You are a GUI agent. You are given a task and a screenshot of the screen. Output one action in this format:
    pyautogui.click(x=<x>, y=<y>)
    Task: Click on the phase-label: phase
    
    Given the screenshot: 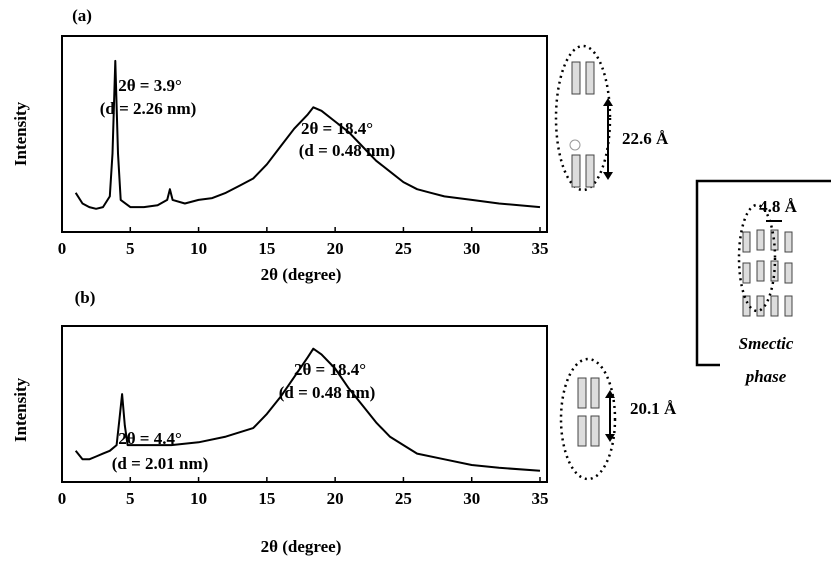 What is the action you would take?
    pyautogui.click(x=765, y=376)
    